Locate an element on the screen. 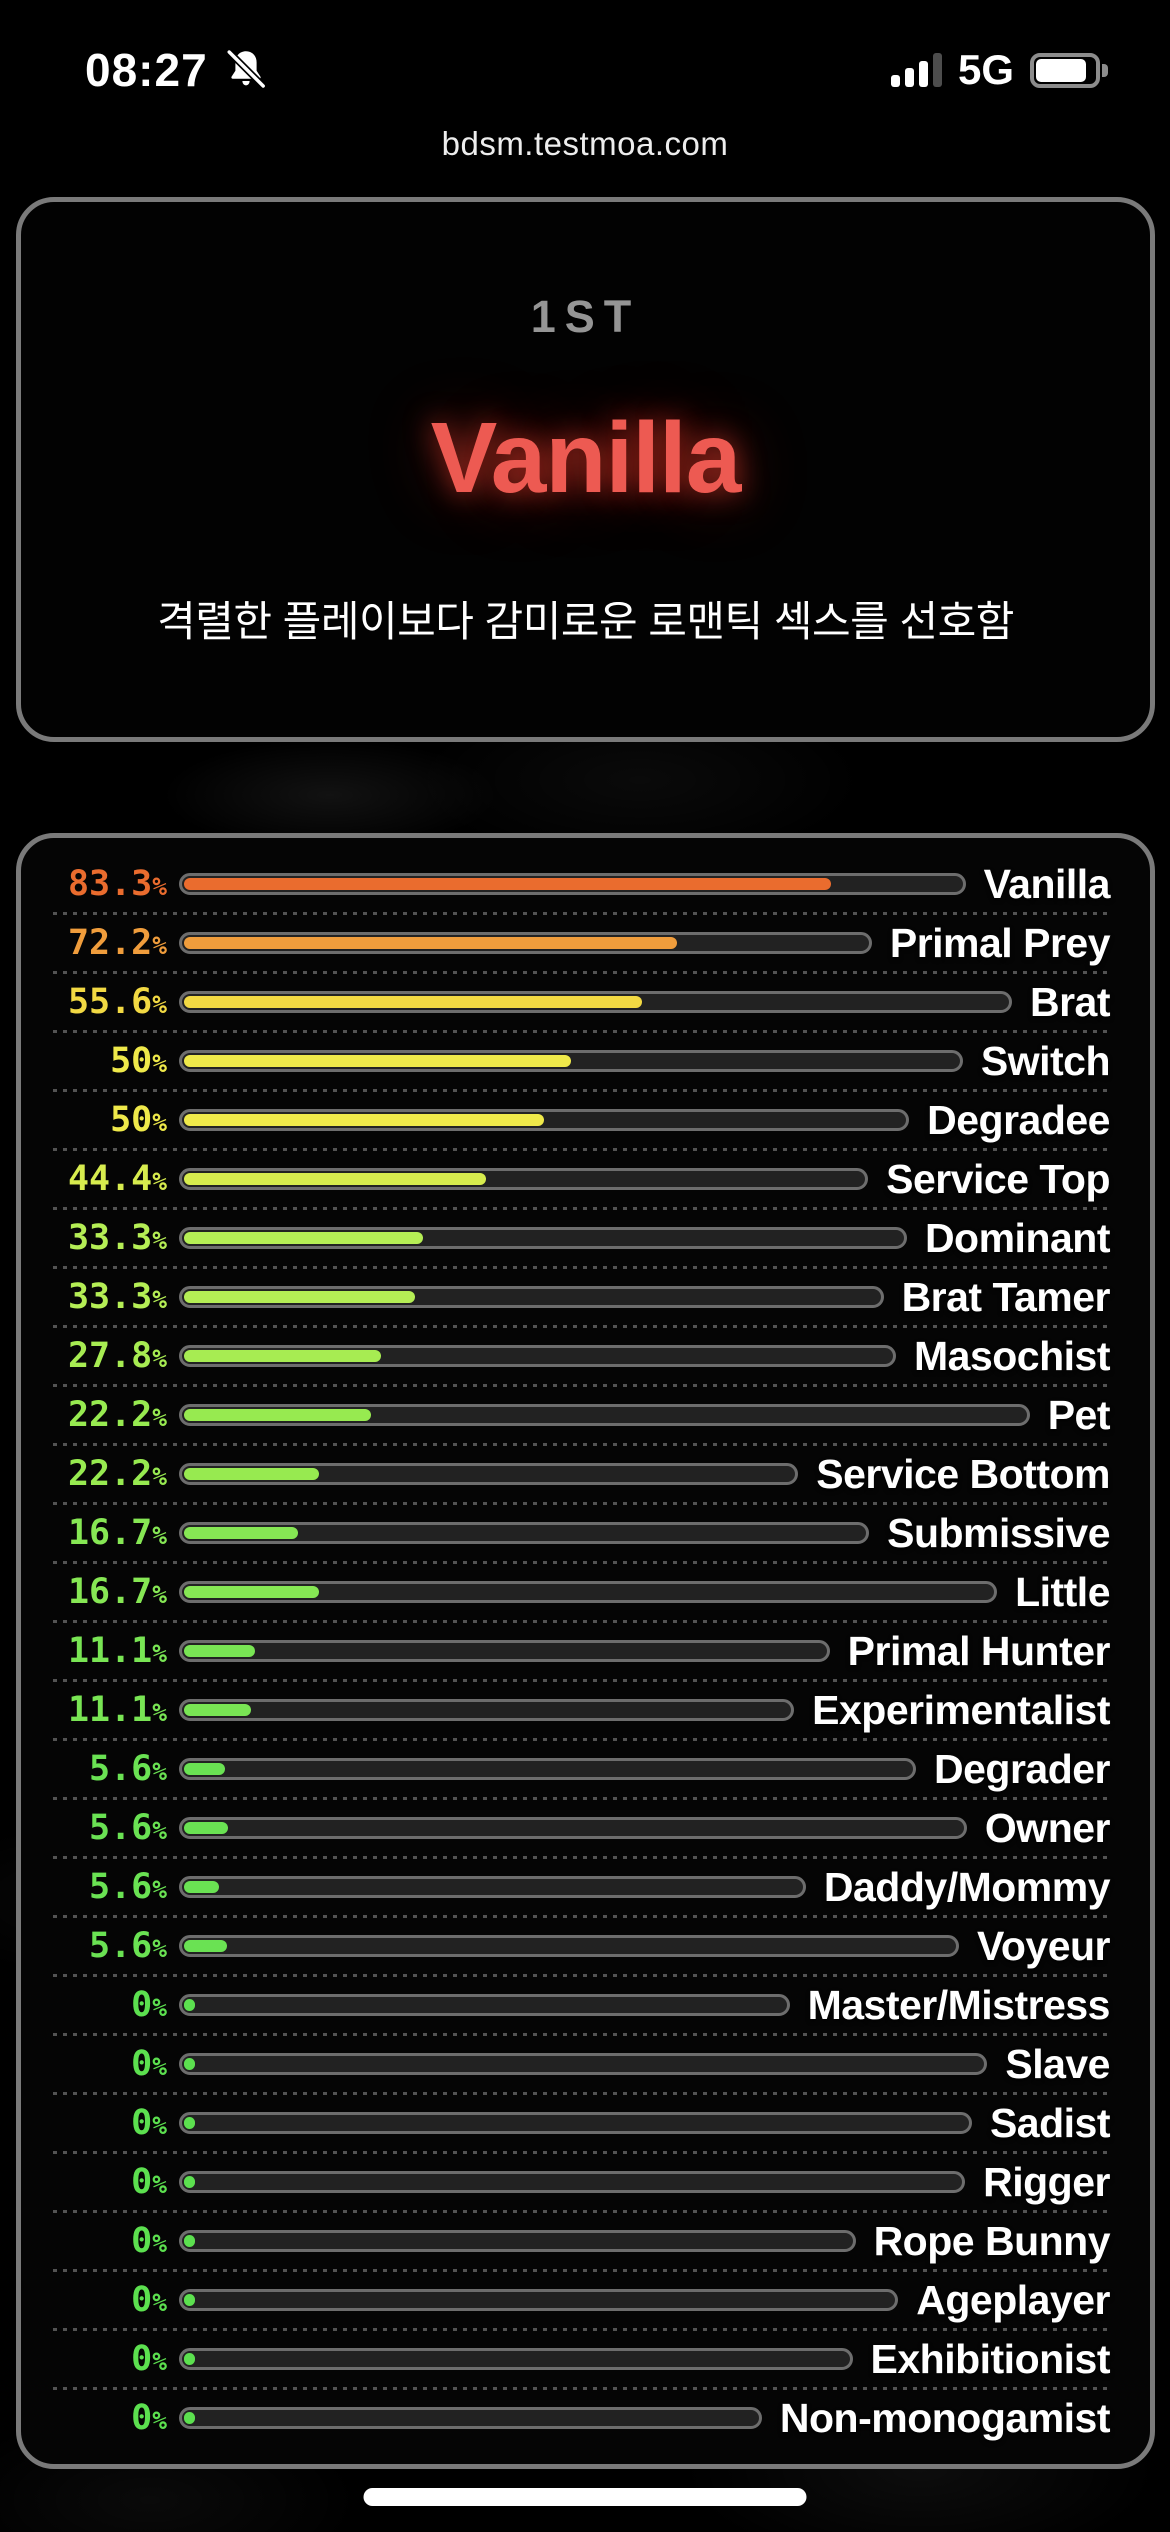 This screenshot has width=1170, height=2532. result-label: Service Top is located at coordinates (998, 1178).